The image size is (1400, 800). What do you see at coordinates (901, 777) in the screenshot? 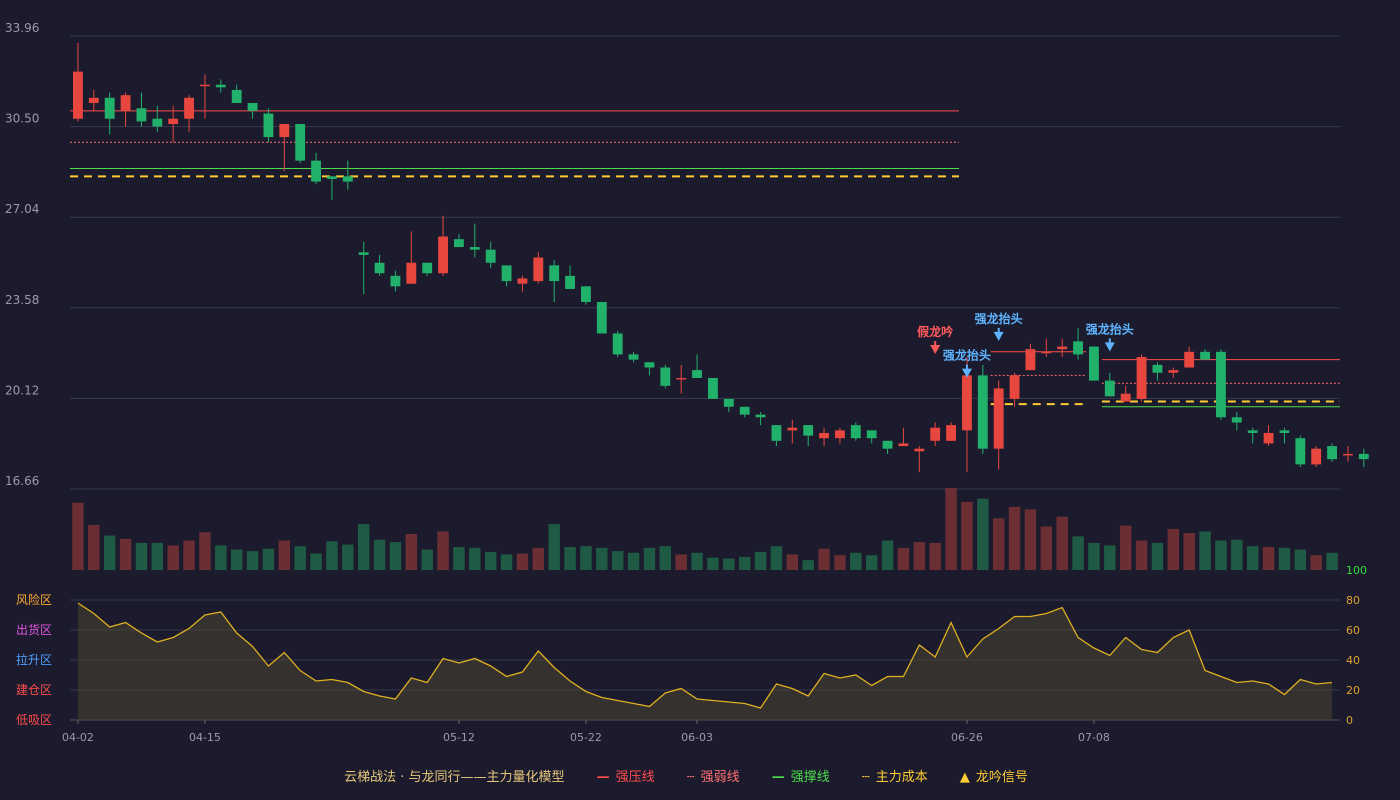
I see `legend-label: 主力成本` at bounding box center [901, 777].